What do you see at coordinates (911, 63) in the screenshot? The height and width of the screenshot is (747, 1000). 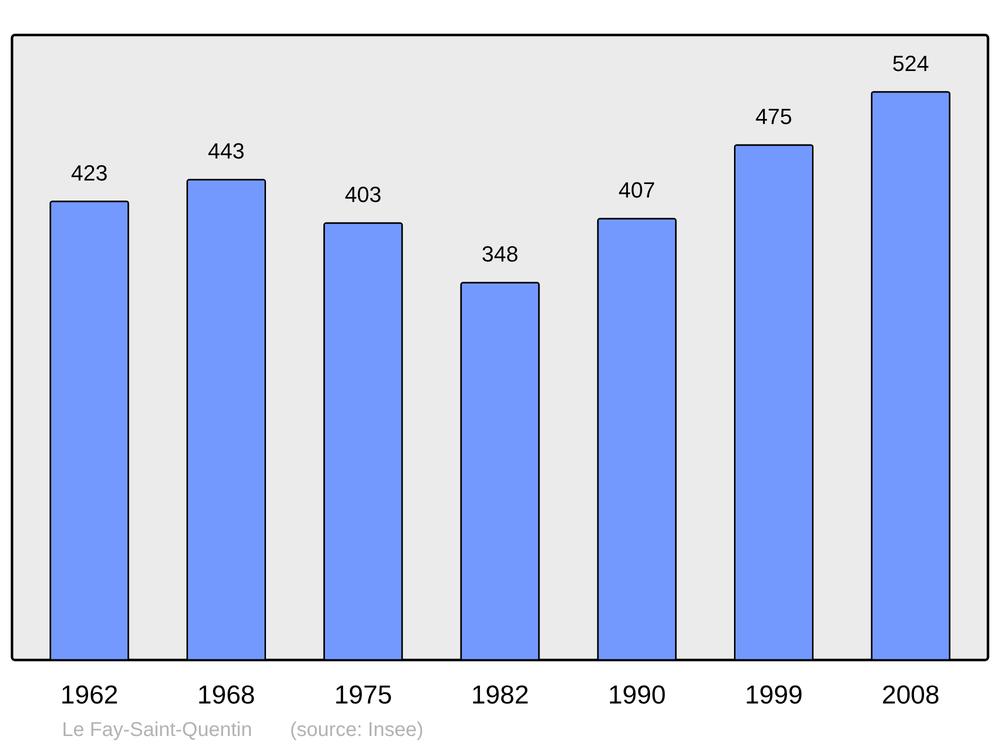 I see `data-label: 524` at bounding box center [911, 63].